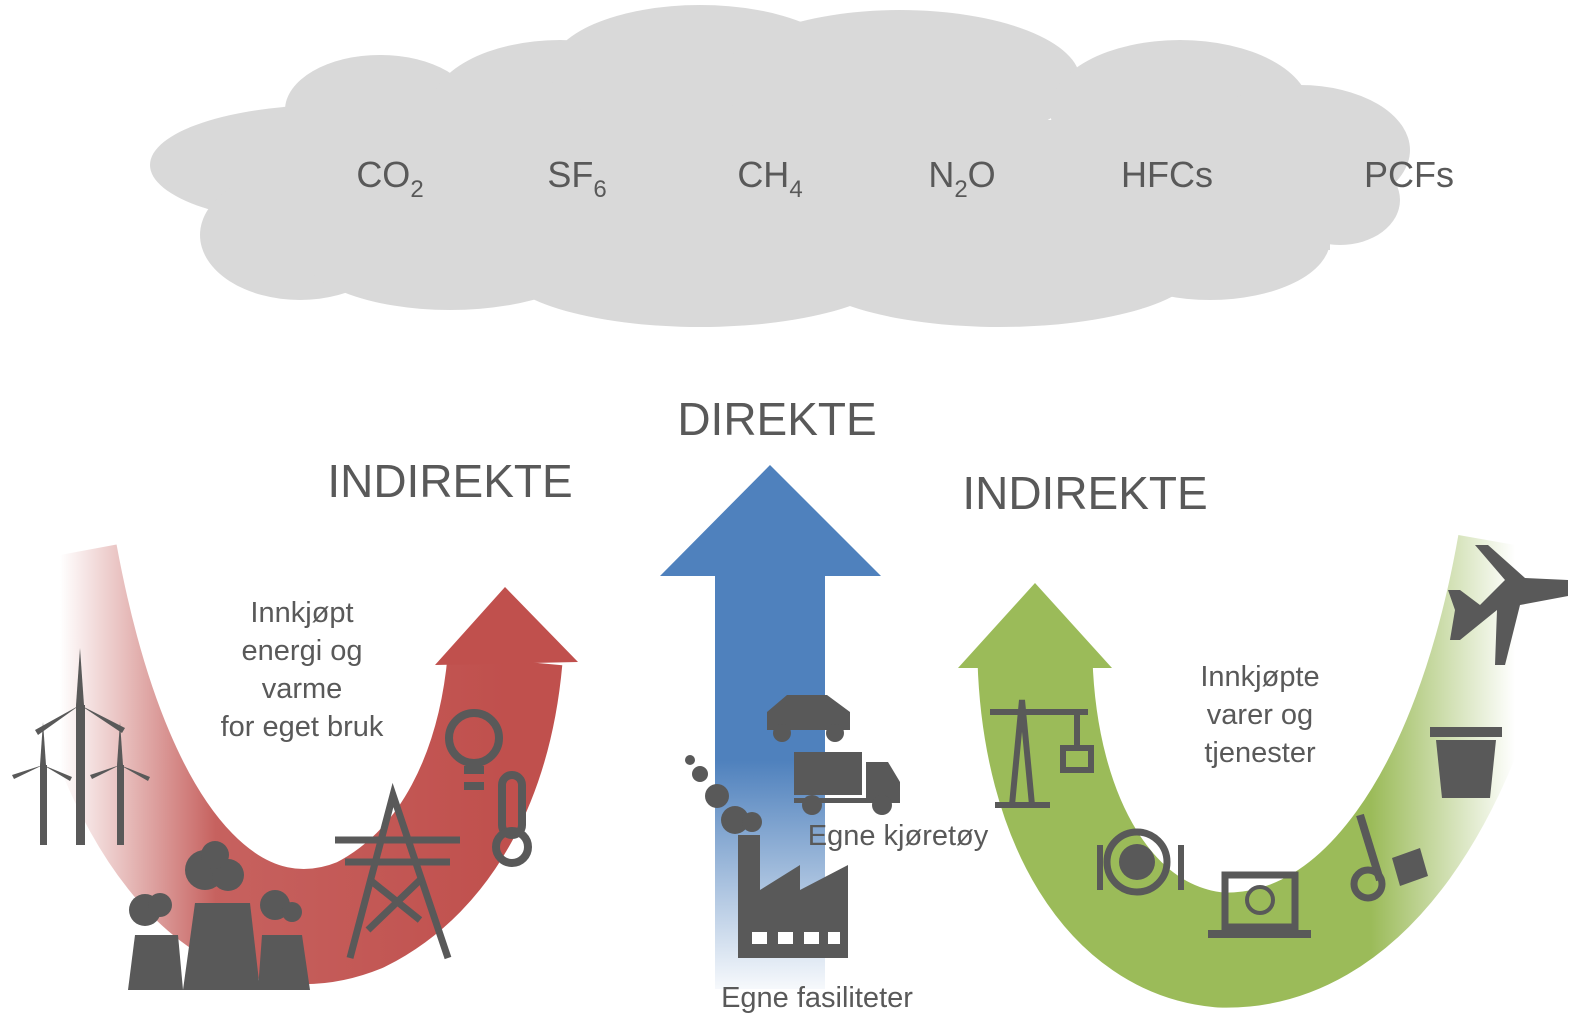 The image size is (1573, 1017). I want to click on gas: N2O, so click(961, 178).